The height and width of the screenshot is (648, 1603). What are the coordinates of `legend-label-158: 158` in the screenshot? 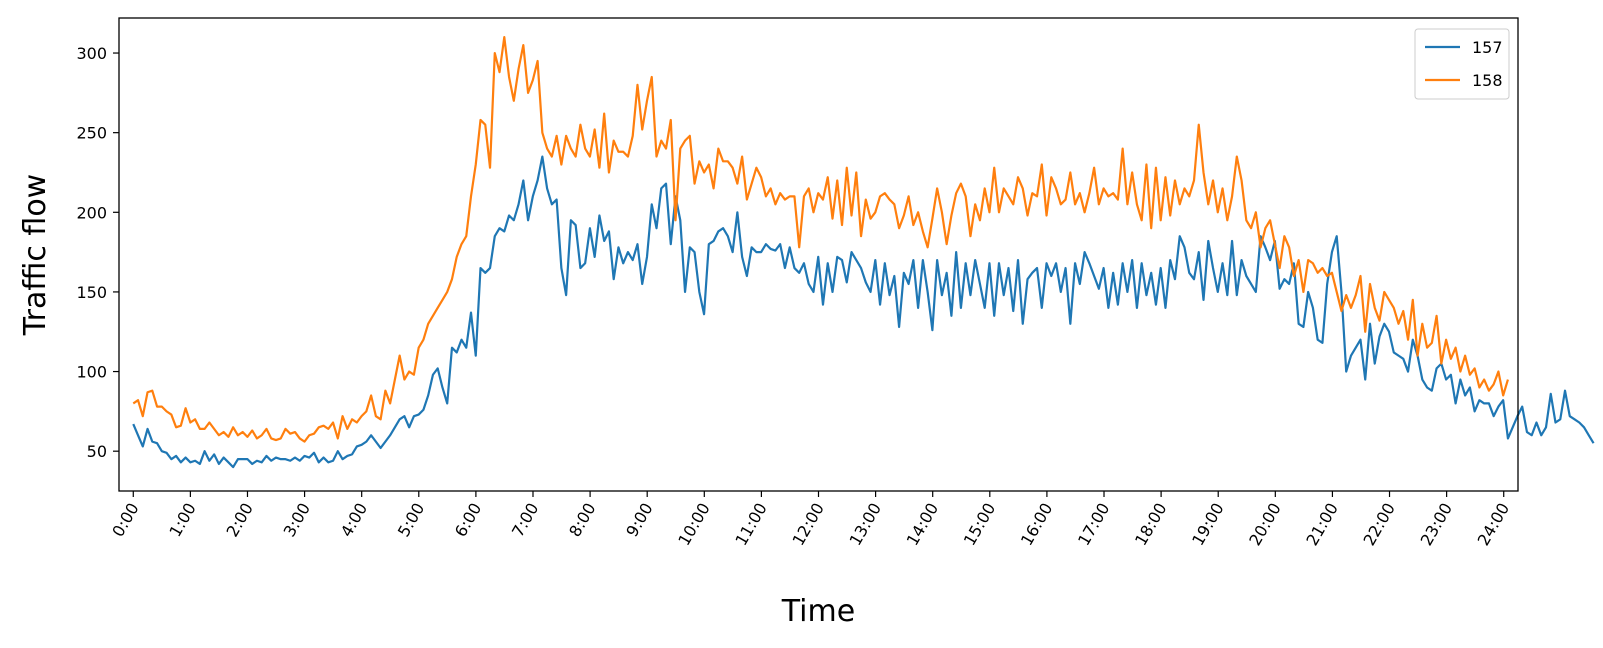 It's located at (1487, 80).